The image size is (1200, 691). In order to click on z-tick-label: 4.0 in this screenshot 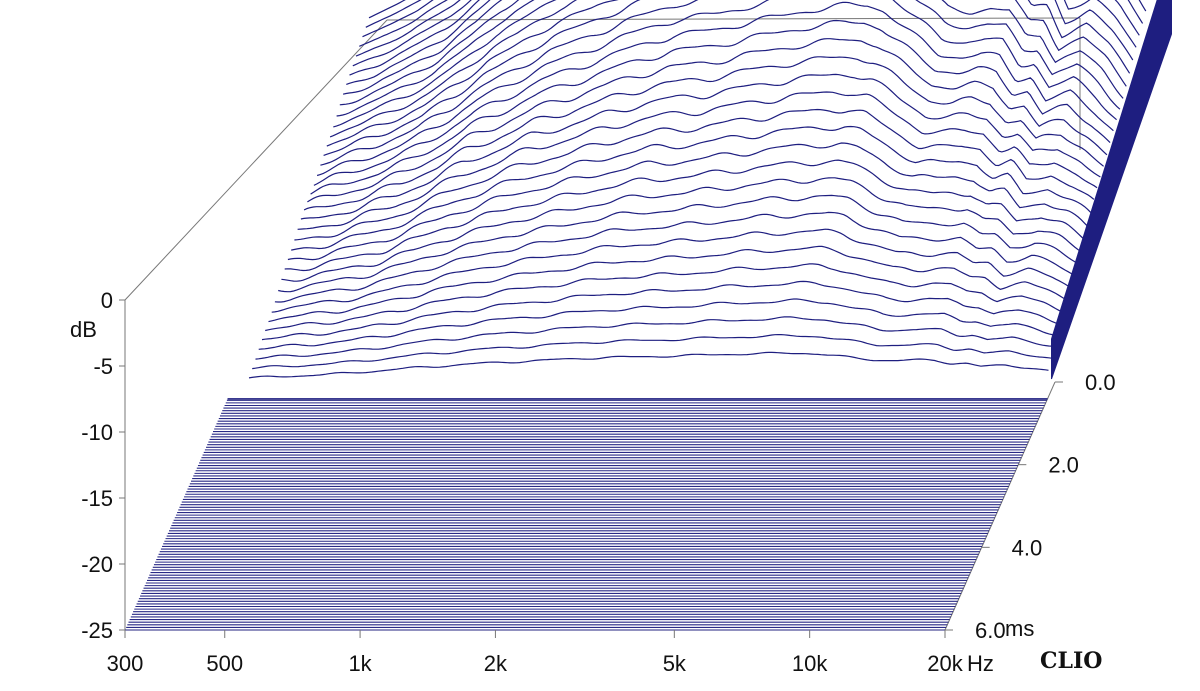, I will do `click(1027, 547)`.